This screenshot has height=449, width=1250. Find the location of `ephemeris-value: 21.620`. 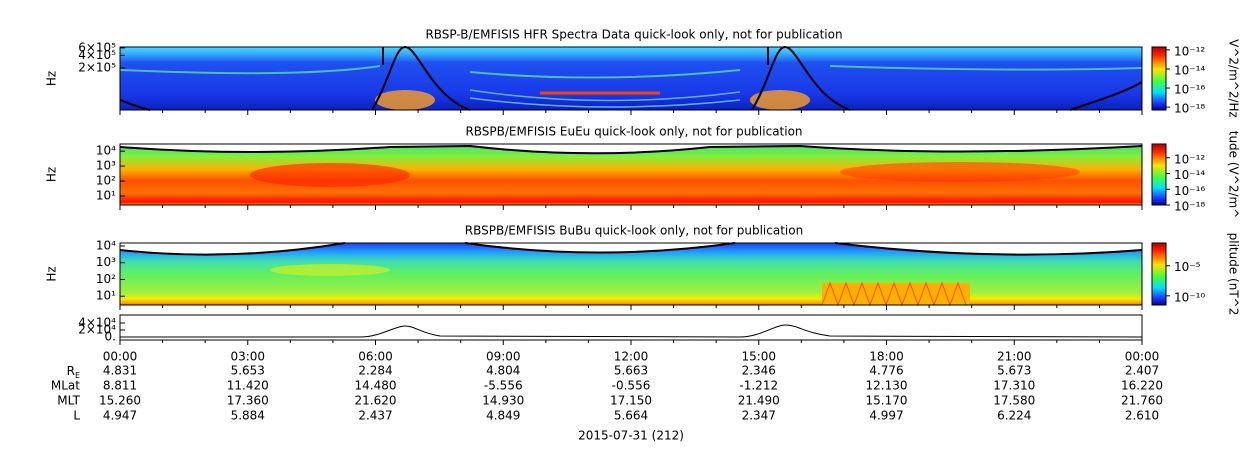

ephemeris-value: 21.620 is located at coordinates (376, 401).